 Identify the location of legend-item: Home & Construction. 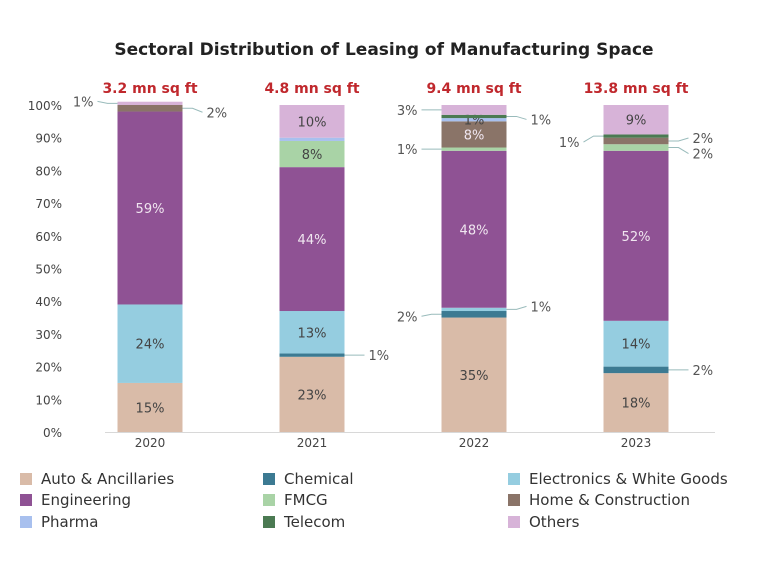
(599, 500).